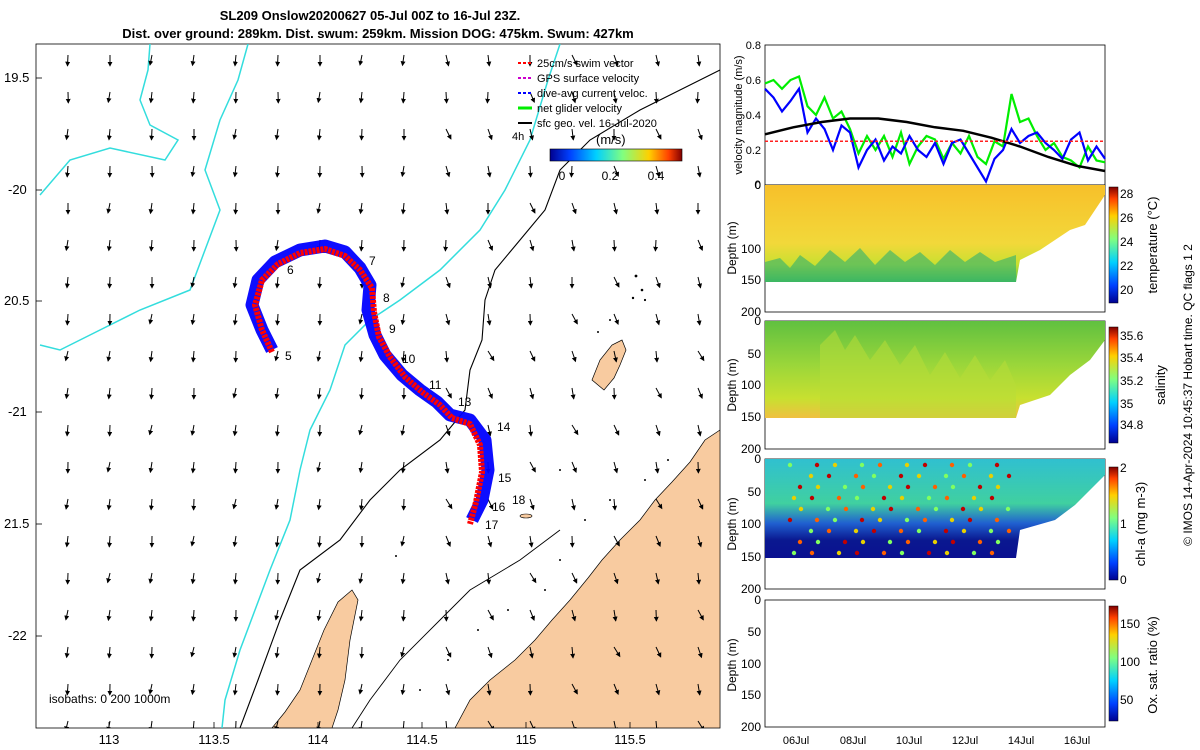 The height and width of the screenshot is (750, 1200). Describe the element at coordinates (1127, 700) in the screenshot. I see `oxy-cbar-tick-0: 50` at that location.